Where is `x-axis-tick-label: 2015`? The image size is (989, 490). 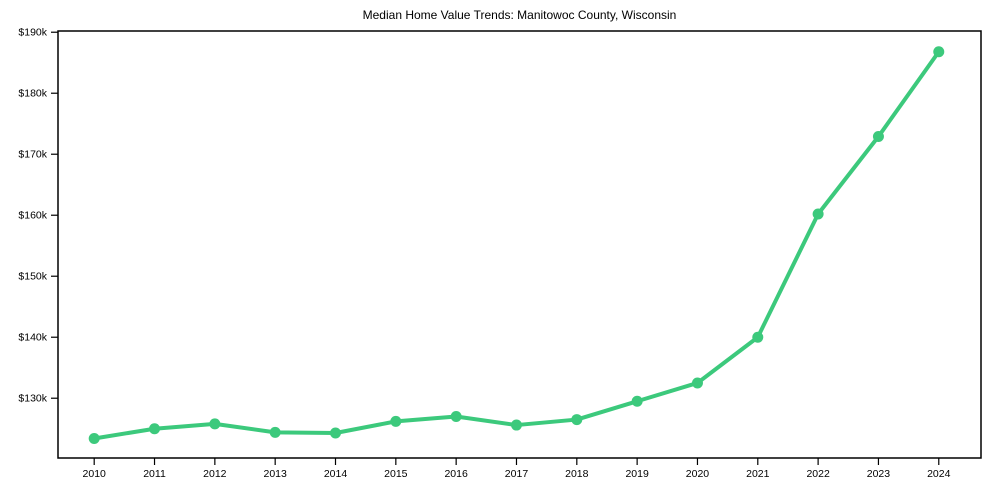
x-axis-tick-label: 2015 is located at coordinates (396, 474).